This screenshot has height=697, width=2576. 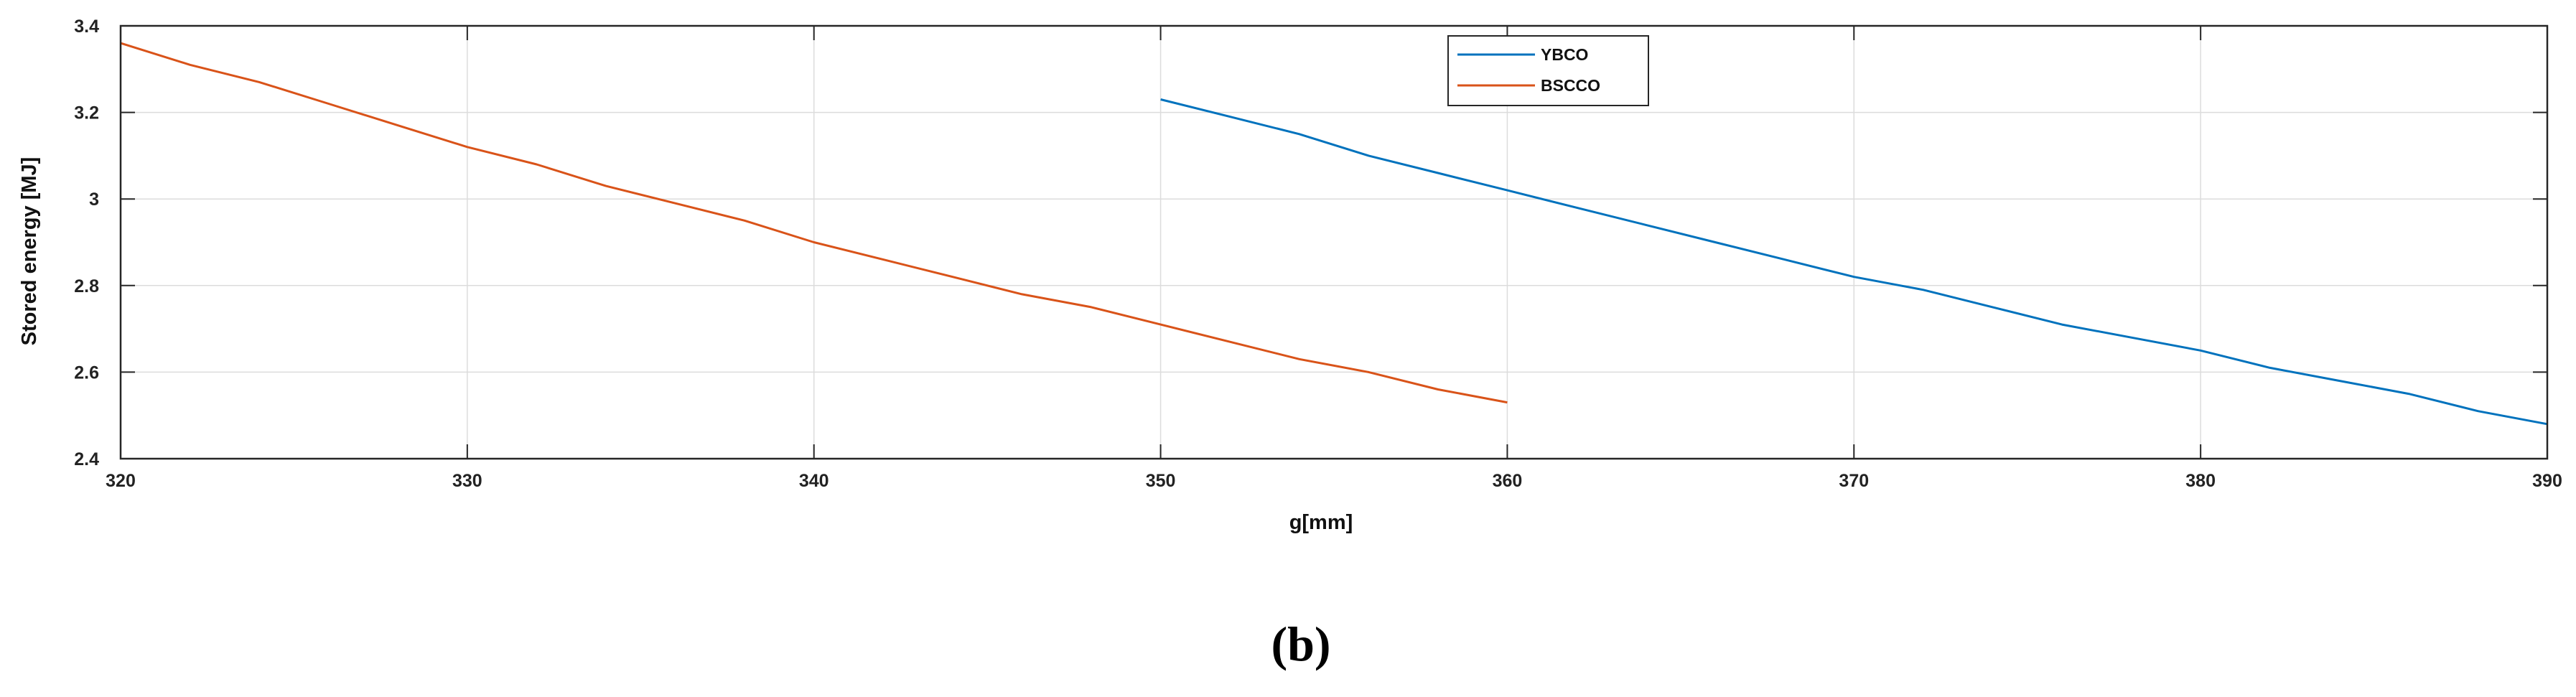 What do you see at coordinates (1321, 522) in the screenshot?
I see `x-axis-label: g[mm]` at bounding box center [1321, 522].